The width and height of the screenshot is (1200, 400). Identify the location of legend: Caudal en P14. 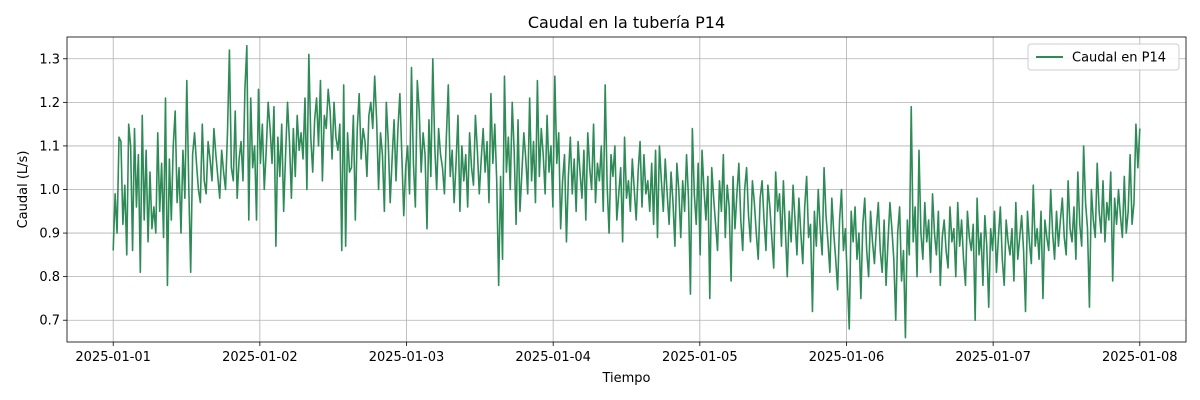
(1103, 57).